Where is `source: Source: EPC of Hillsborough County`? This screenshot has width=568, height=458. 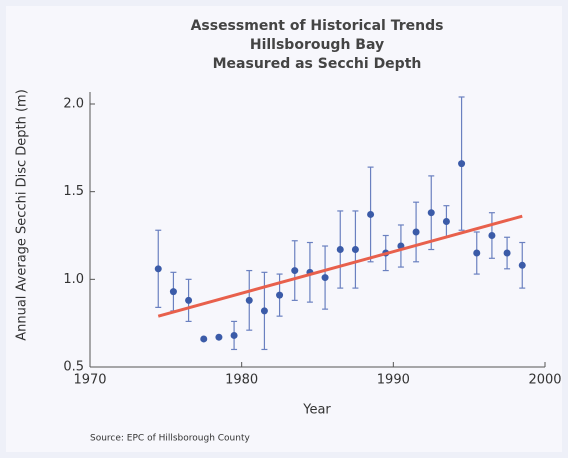
source: Source: EPC of Hillsborough County is located at coordinates (170, 439).